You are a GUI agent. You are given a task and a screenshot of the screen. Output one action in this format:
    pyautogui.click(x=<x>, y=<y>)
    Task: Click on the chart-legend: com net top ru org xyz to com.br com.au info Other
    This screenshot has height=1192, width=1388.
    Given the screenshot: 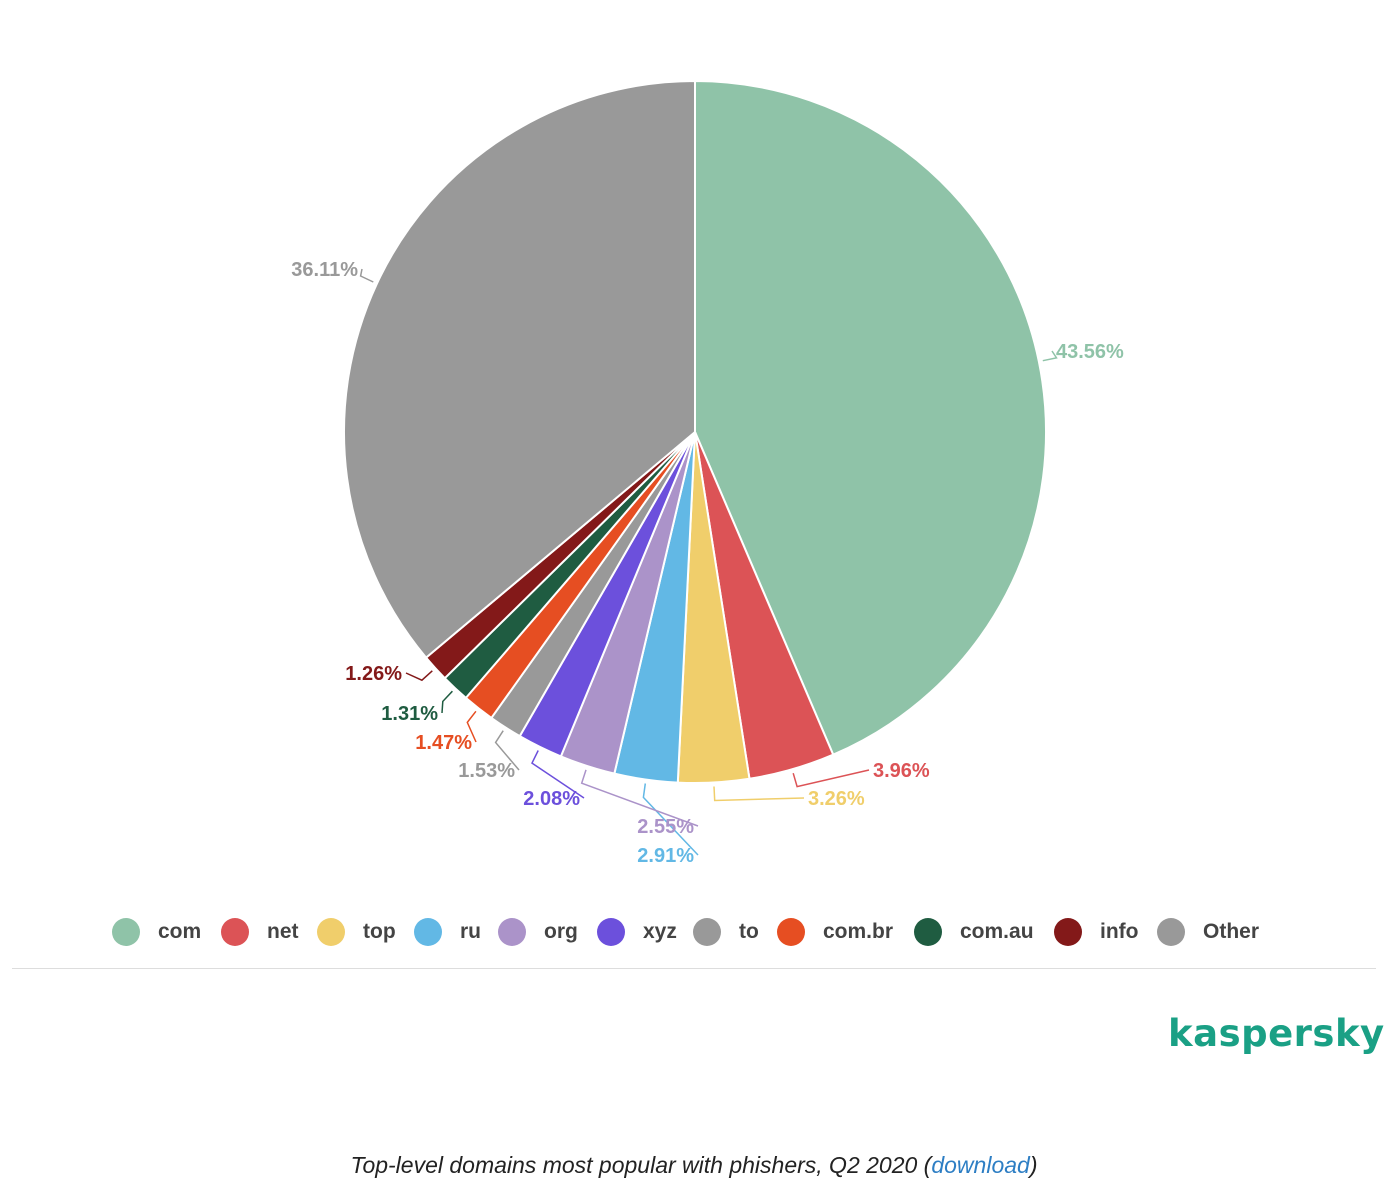 What is the action you would take?
    pyautogui.click(x=694, y=932)
    